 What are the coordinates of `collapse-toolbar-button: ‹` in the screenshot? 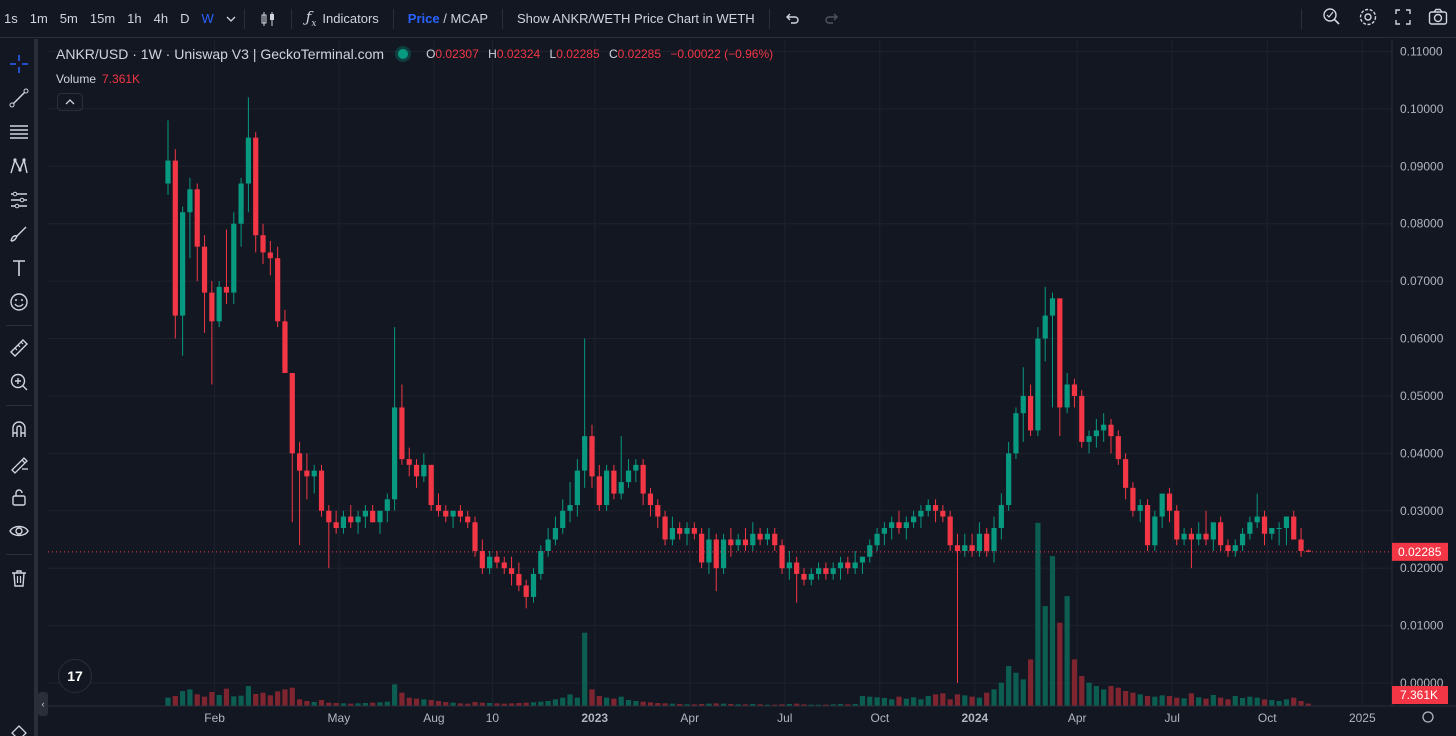 It's located at (43, 704).